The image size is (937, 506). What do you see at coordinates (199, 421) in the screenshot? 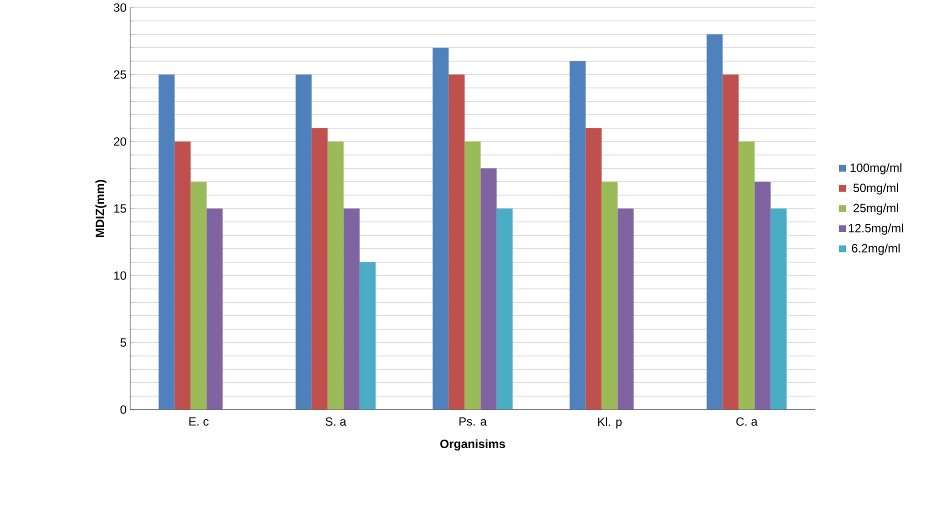
I see `x-tick-label: E. c` at bounding box center [199, 421].